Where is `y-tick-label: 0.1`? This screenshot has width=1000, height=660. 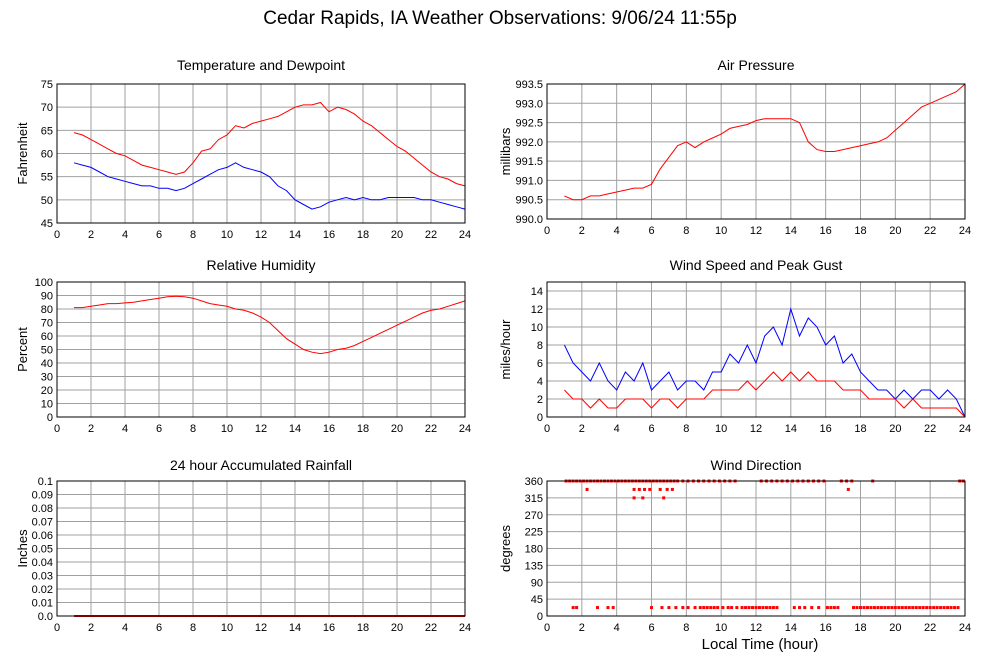
y-tick-label: 0.1 is located at coordinates (45, 482).